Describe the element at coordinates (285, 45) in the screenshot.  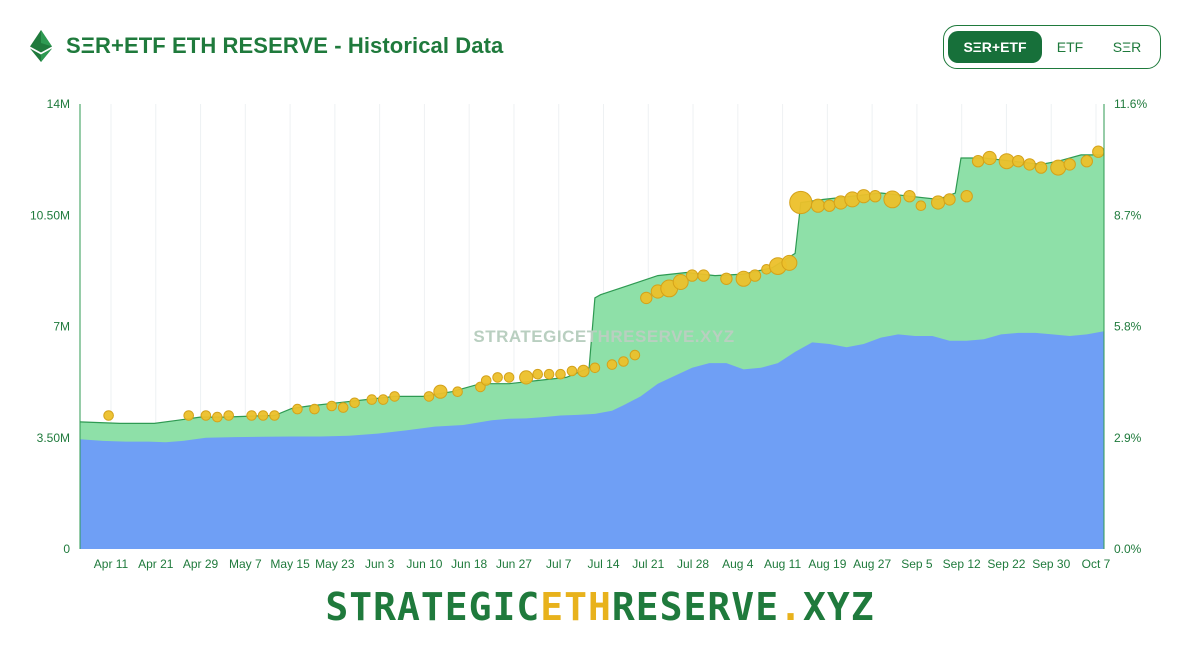
I see `page-title: SΞR+ETF ETH RESERVE - Historical Data` at that location.